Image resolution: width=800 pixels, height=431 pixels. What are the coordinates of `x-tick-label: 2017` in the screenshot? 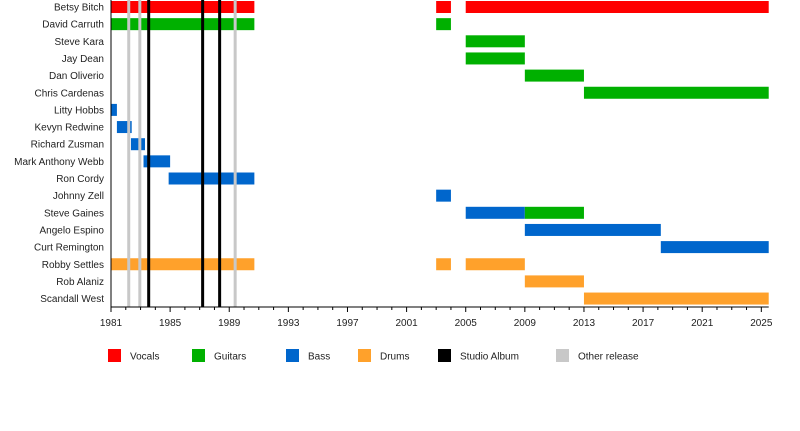 It's located at (643, 323).